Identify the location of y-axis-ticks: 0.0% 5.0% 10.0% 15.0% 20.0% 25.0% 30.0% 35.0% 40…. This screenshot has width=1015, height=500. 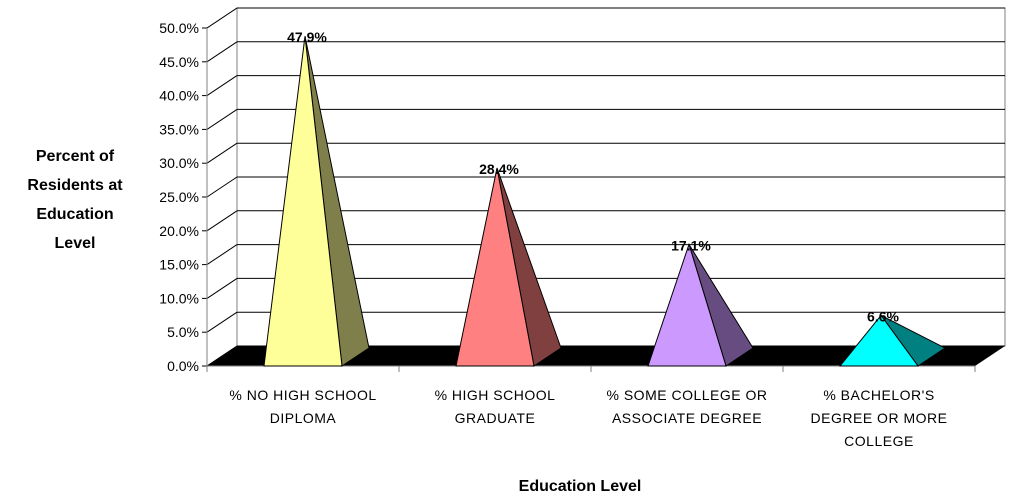
(183, 197).